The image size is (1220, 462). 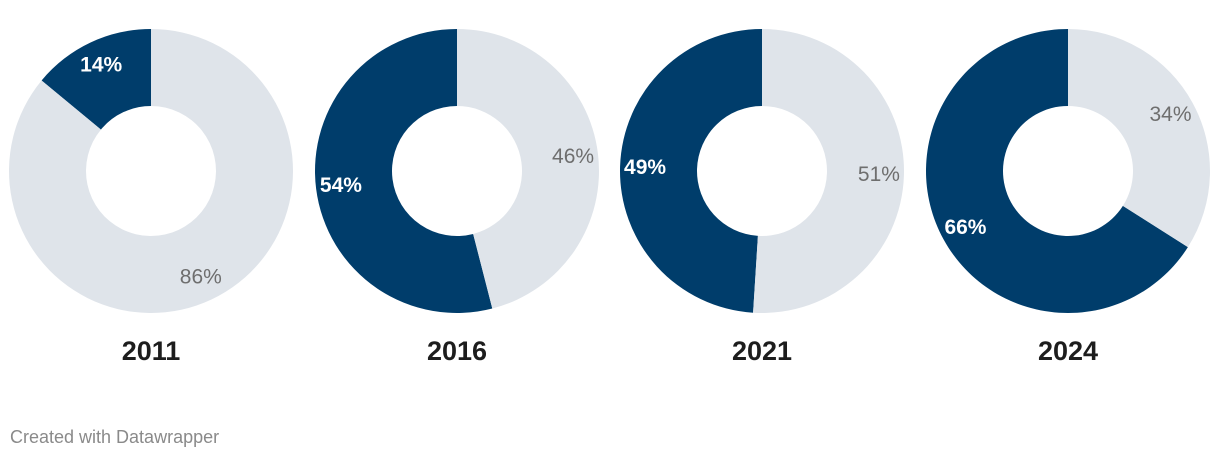 What do you see at coordinates (879, 174) in the screenshot?
I see `slice-rest-label: 51%` at bounding box center [879, 174].